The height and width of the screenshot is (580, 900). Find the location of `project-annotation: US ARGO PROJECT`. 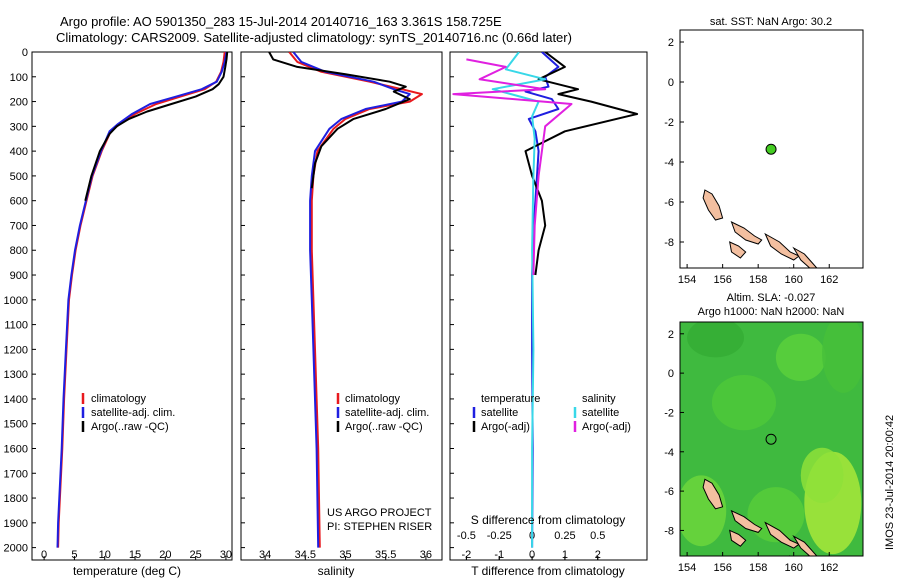

project-annotation: US ARGO PROJECT is located at coordinates (379, 513).